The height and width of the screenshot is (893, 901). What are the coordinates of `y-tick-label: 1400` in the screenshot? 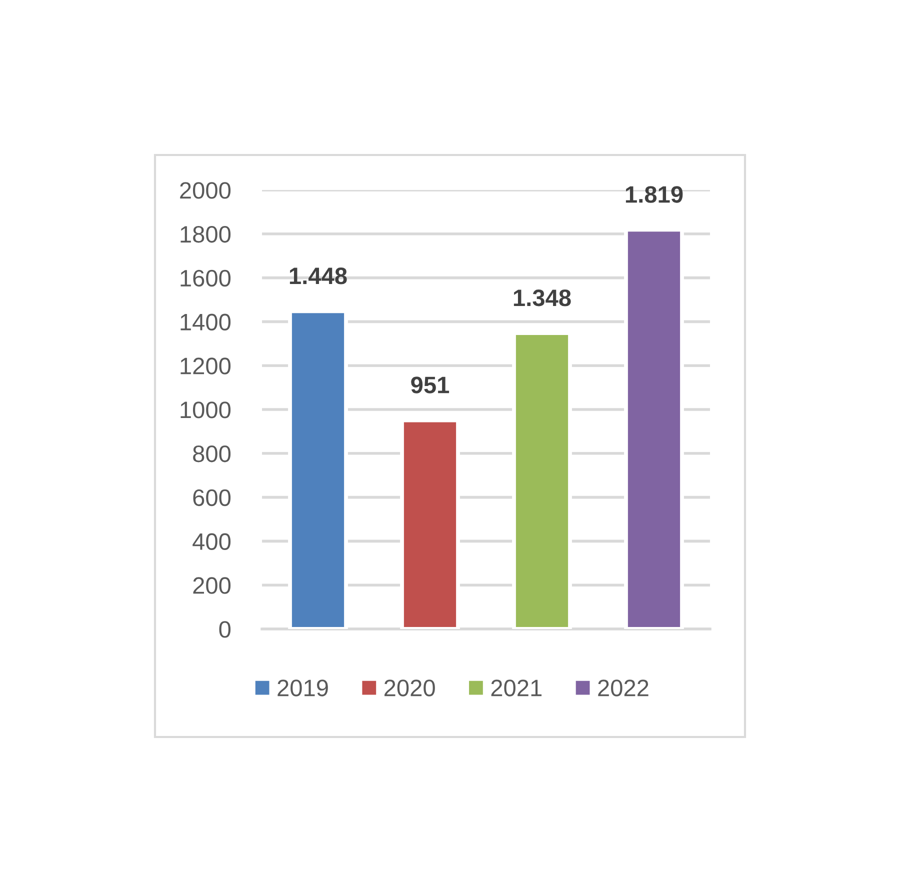 It's located at (205, 322).